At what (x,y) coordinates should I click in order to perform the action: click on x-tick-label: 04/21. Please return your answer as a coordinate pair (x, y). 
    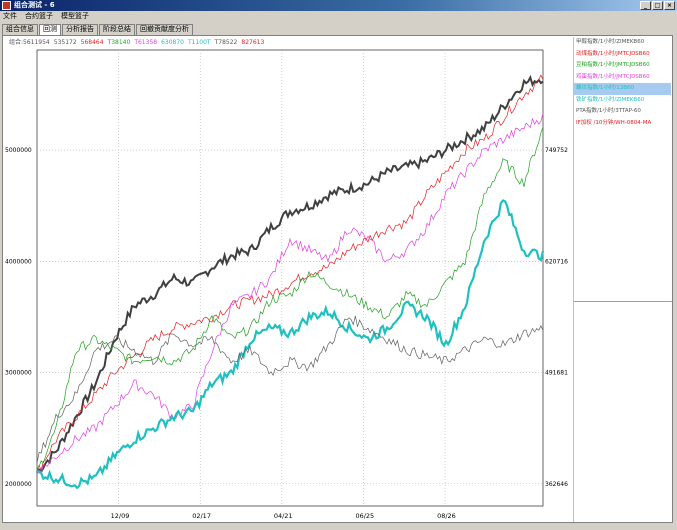
    Looking at the image, I should click on (283, 516).